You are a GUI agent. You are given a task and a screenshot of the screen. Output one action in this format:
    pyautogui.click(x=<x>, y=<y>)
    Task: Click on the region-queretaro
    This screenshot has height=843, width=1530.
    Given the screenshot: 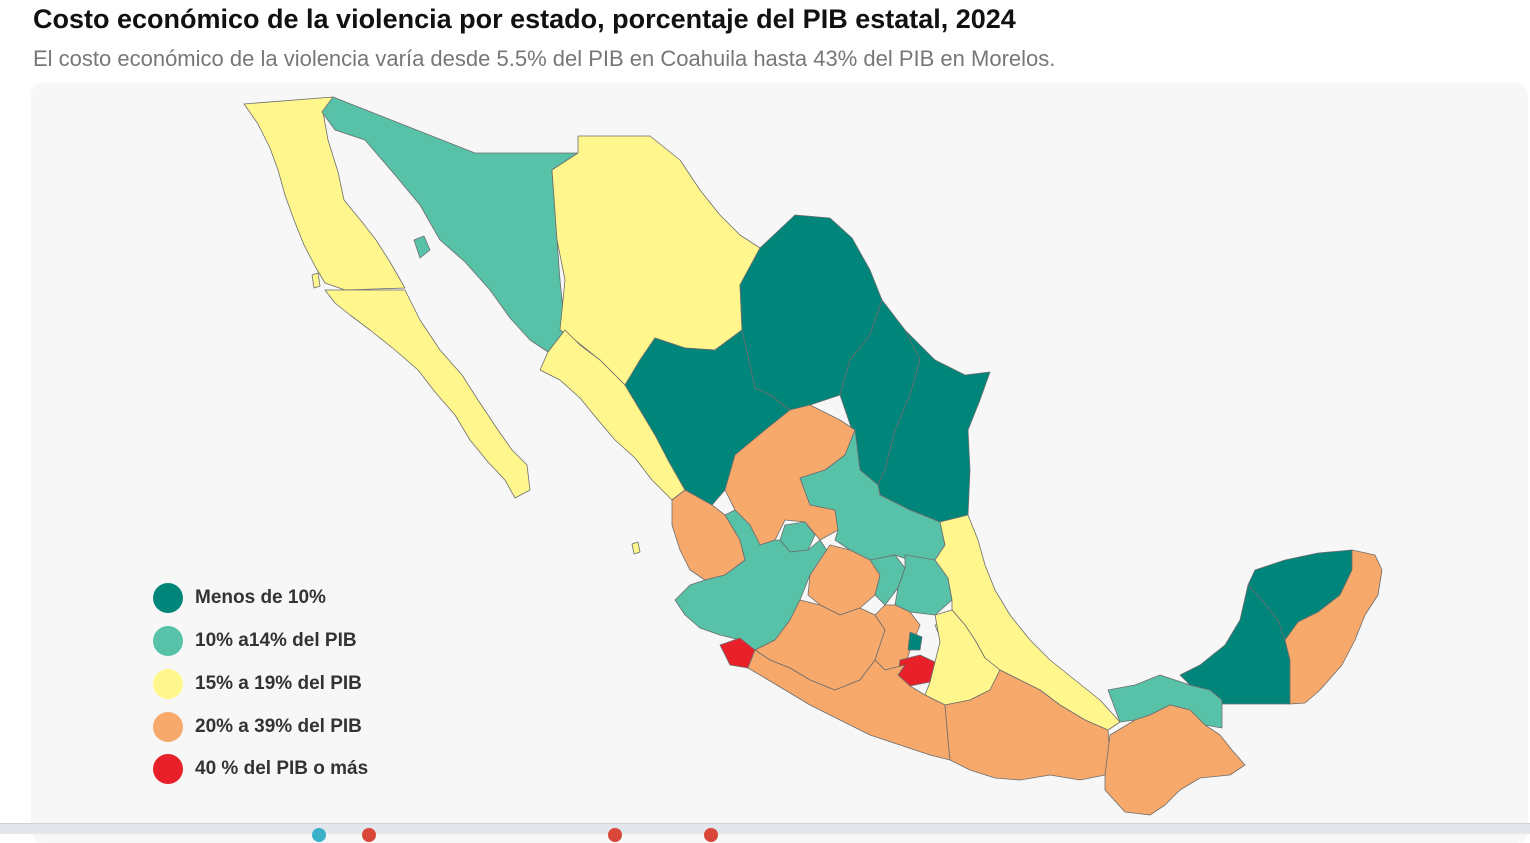 What is the action you would take?
    pyautogui.click(x=887, y=580)
    